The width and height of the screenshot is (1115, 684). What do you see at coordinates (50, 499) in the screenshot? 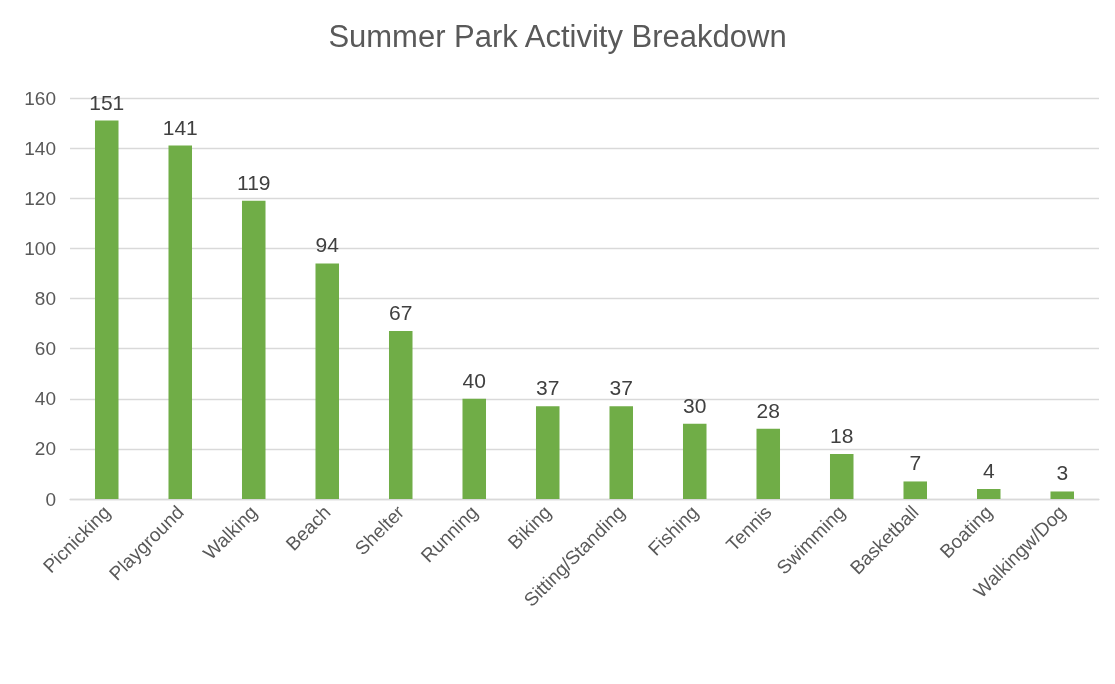
I see `y-tick-label: 0` at bounding box center [50, 499].